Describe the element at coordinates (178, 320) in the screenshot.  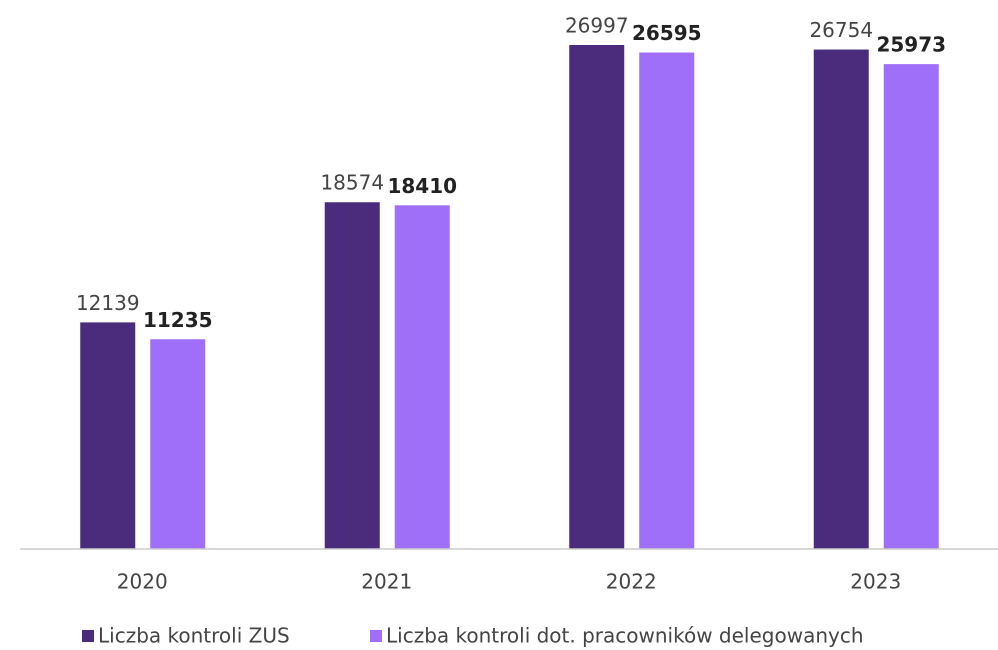
I see `value-label: 11235` at that location.